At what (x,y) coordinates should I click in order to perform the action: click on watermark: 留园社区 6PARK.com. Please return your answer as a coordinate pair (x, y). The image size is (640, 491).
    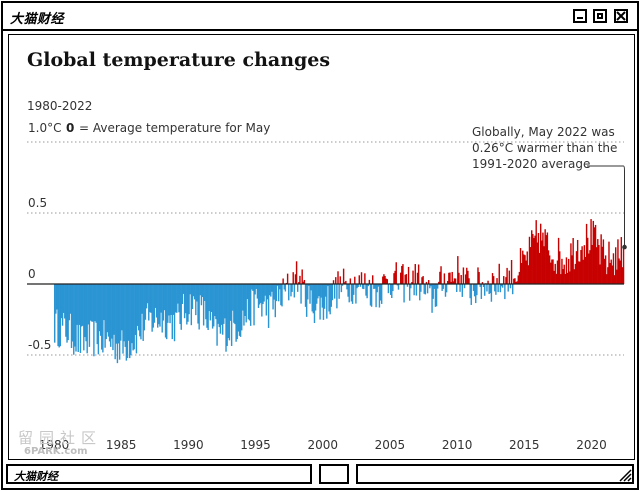
    Looking at the image, I should click on (63, 443).